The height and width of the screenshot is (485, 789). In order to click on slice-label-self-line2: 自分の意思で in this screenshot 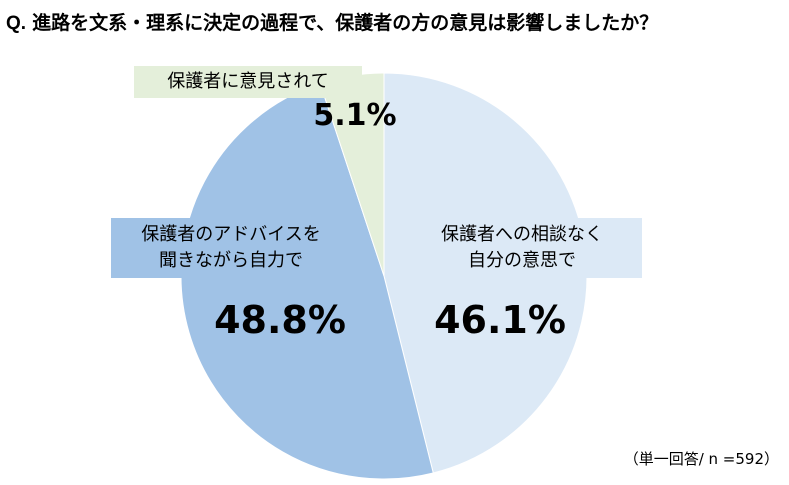, I will do `click(522, 260)`.